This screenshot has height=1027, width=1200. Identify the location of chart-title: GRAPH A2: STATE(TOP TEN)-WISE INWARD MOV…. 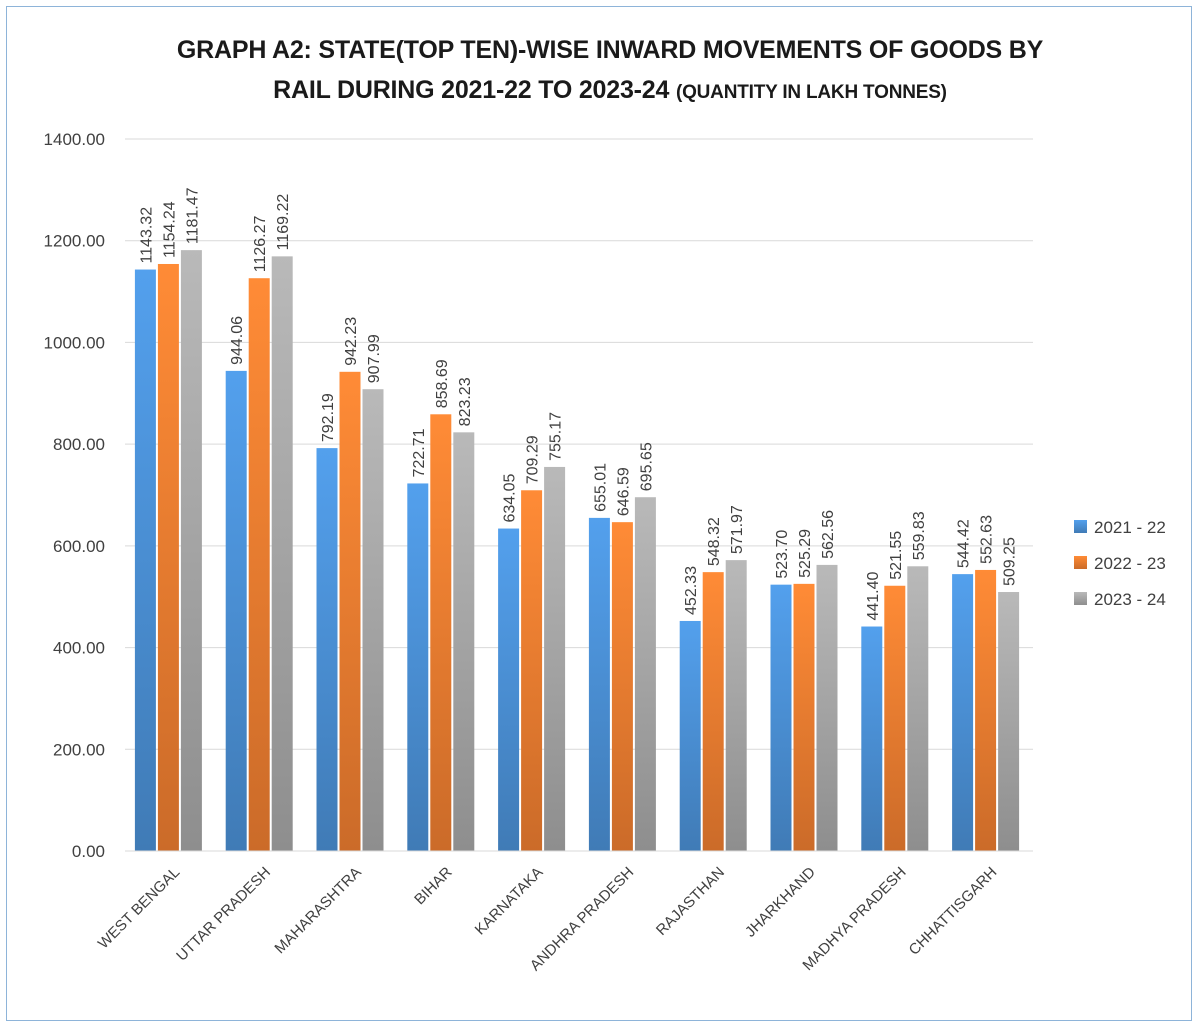
(600, 71).